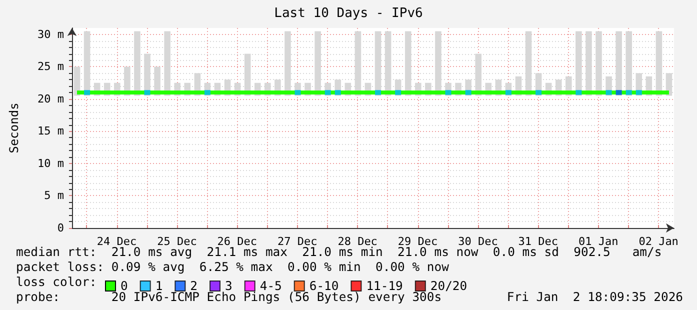 The image size is (697, 310). I want to click on text: packet loss: 0.09 % avg 6.25 % max 0.00 % min 0.00 % now, so click(232, 267).